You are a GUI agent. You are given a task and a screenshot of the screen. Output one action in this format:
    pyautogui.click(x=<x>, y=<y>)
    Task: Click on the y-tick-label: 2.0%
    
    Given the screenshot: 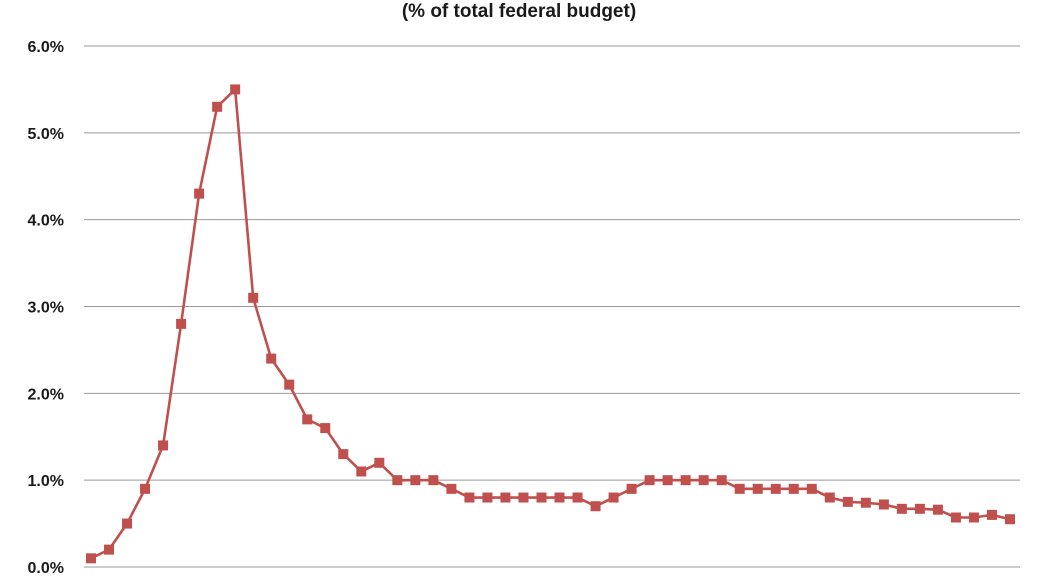 What is the action you would take?
    pyautogui.click(x=46, y=394)
    